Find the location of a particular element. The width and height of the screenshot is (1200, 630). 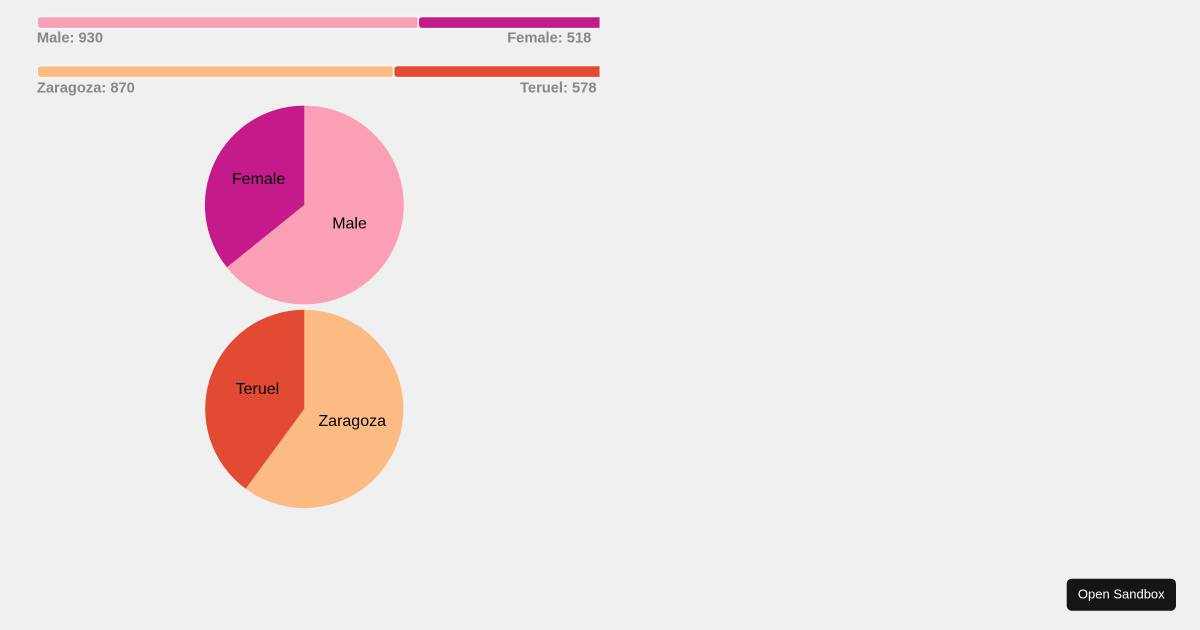

svg-text: Zaragoza is located at coordinates (352, 421).